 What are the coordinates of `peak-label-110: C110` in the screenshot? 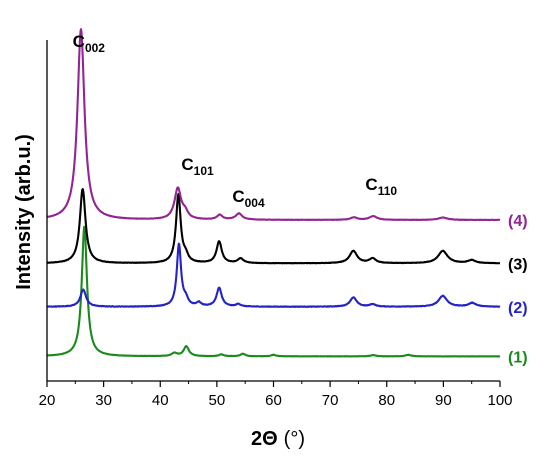 It's located at (381, 186).